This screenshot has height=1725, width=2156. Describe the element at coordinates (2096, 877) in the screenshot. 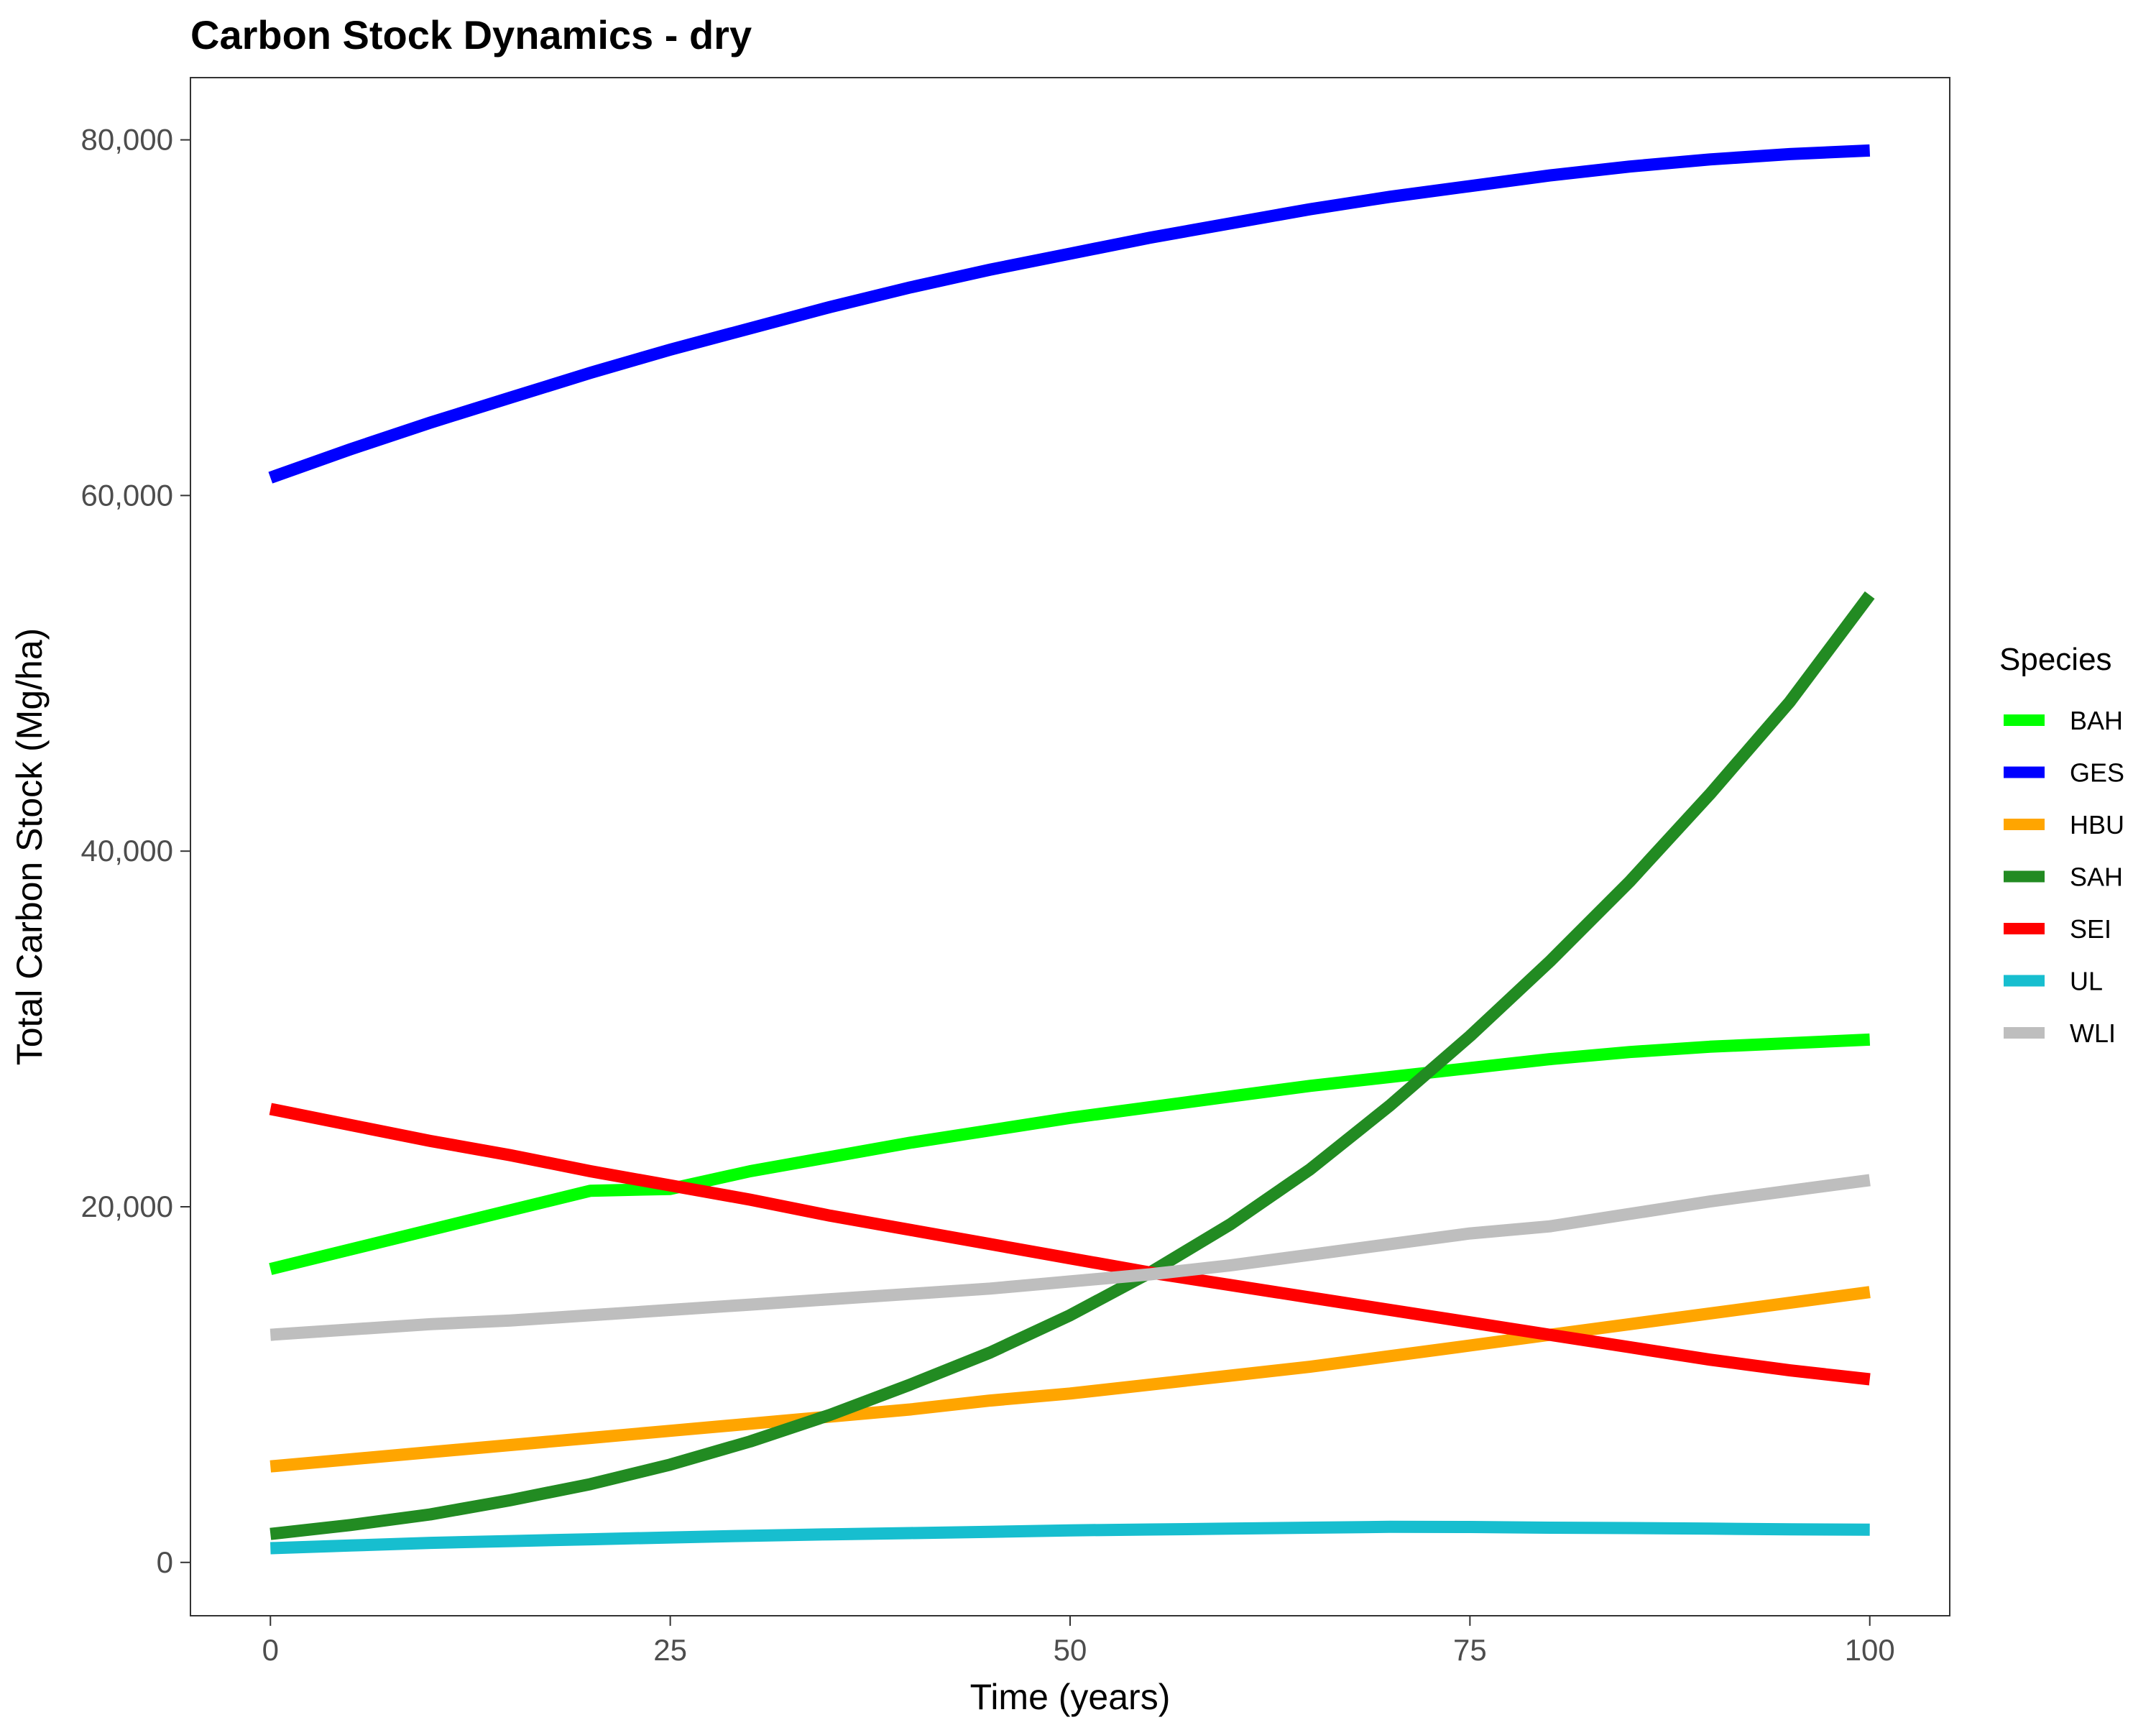

I see `legend-label-sah: SAH` at that location.